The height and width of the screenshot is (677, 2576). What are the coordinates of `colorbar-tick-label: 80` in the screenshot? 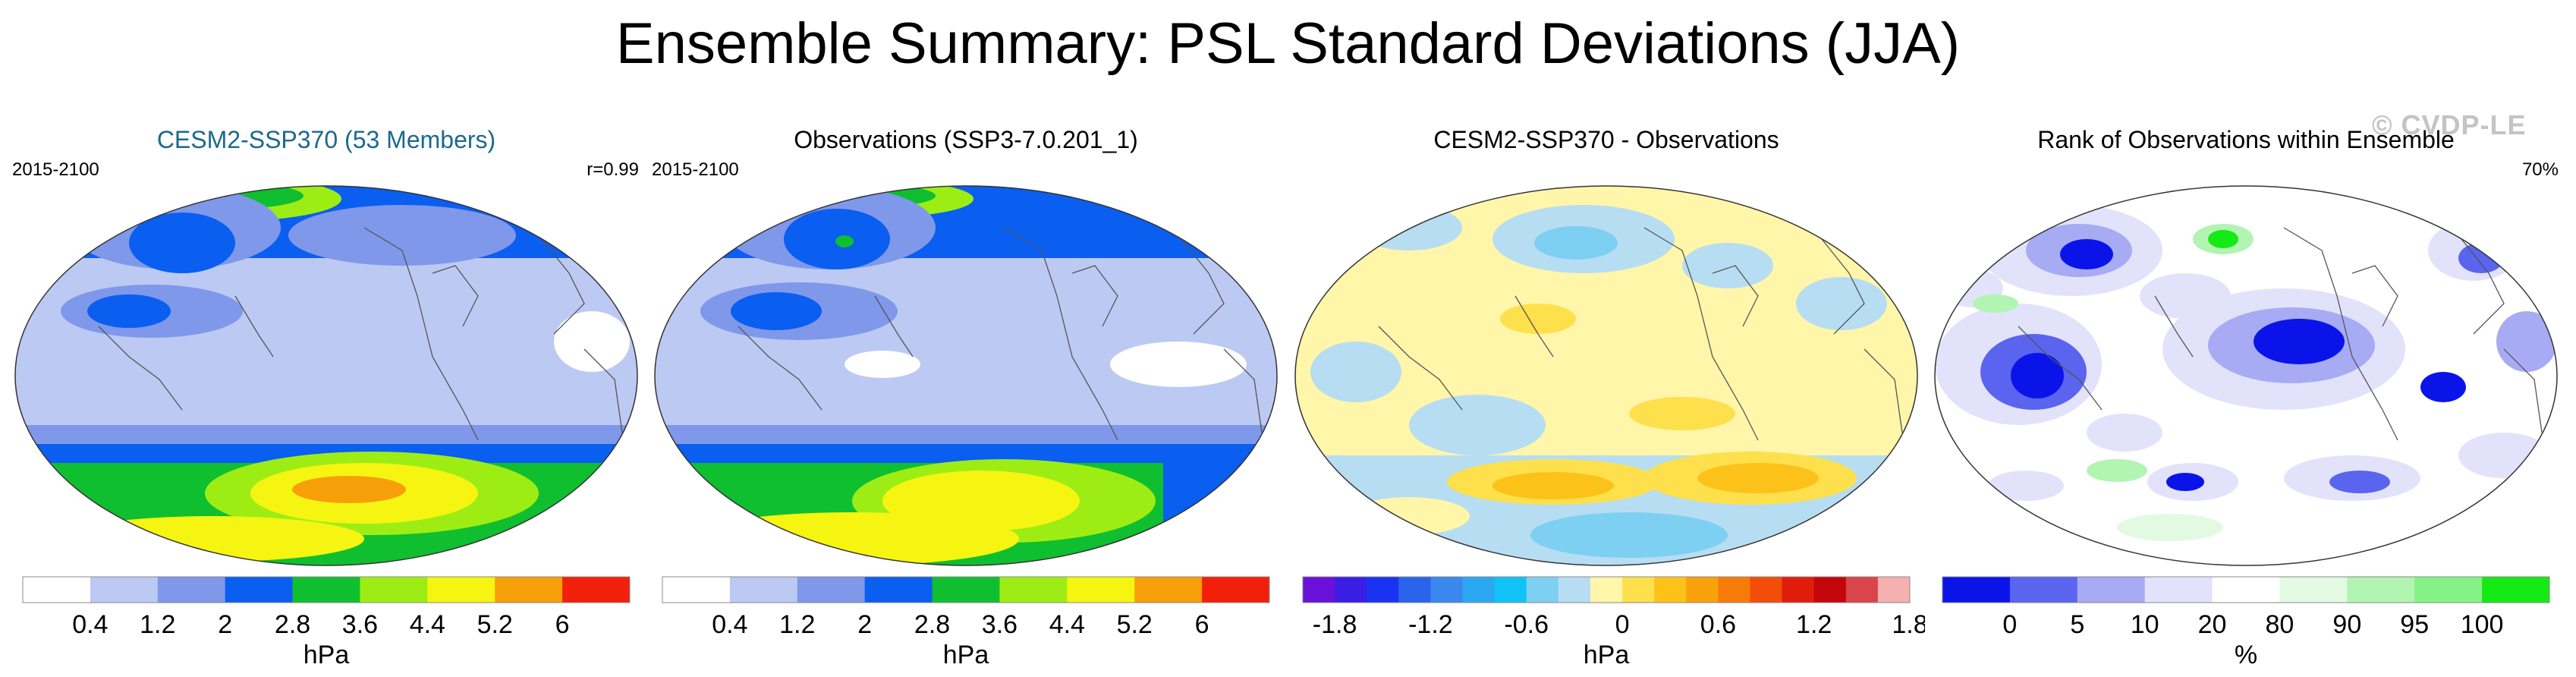 It's located at (2280, 624).